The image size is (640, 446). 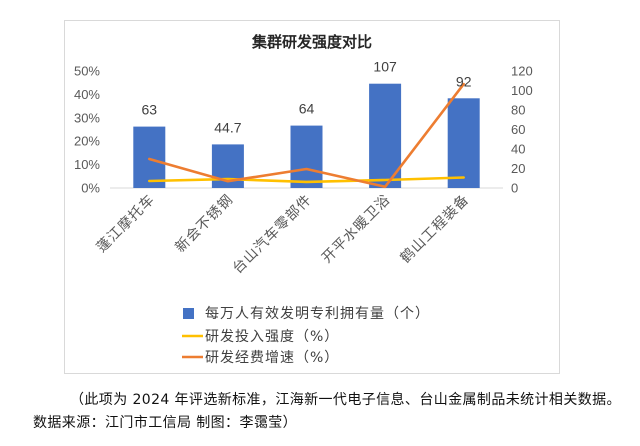 What do you see at coordinates (150, 110) in the screenshot?
I see `patents-data-label-1: 63` at bounding box center [150, 110].